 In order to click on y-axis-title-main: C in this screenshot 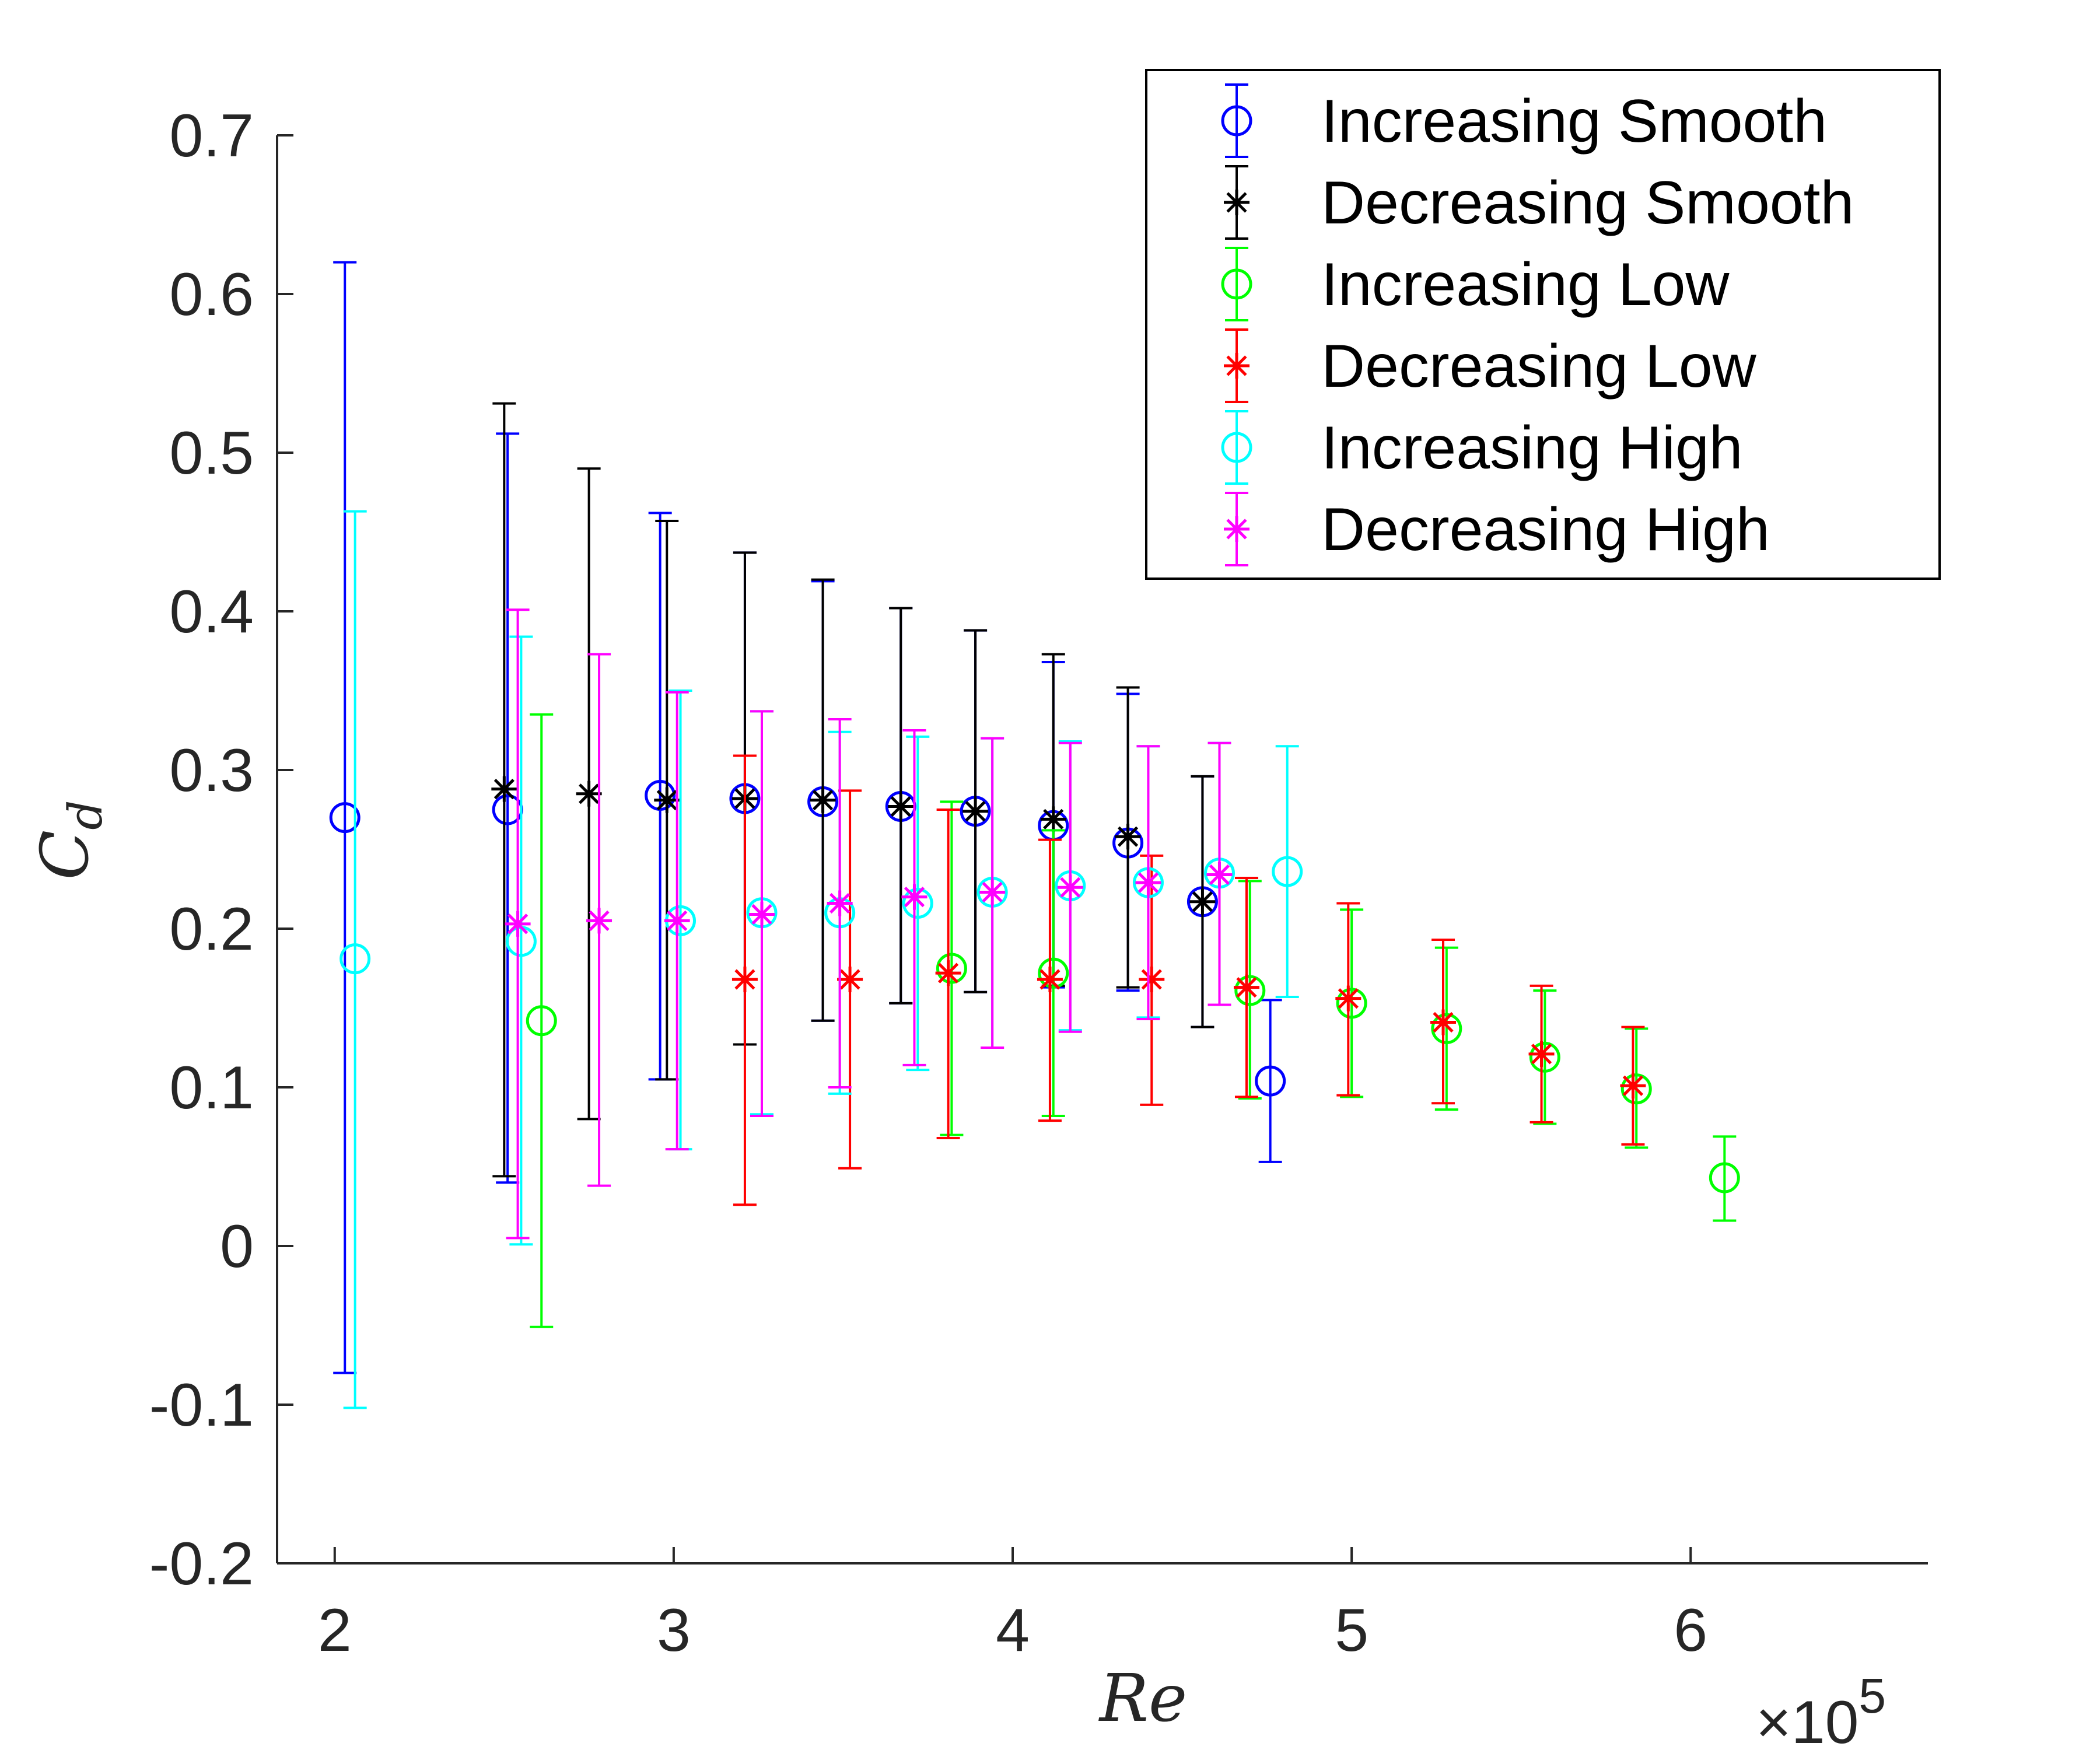, I will do `click(65, 855)`.